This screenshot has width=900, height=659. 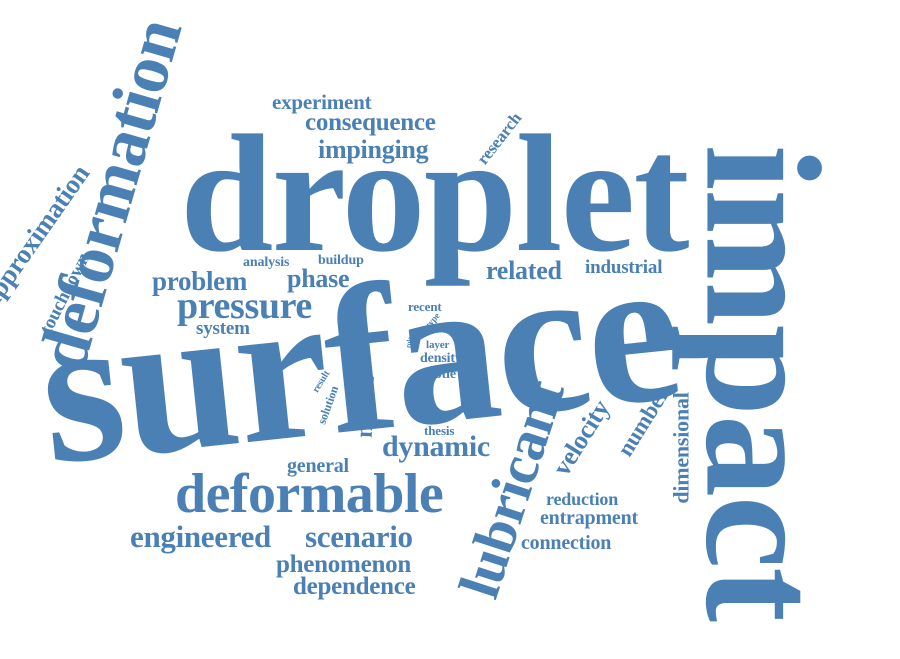 What do you see at coordinates (370, 122) in the screenshot?
I see `word-consequence: consequence` at bounding box center [370, 122].